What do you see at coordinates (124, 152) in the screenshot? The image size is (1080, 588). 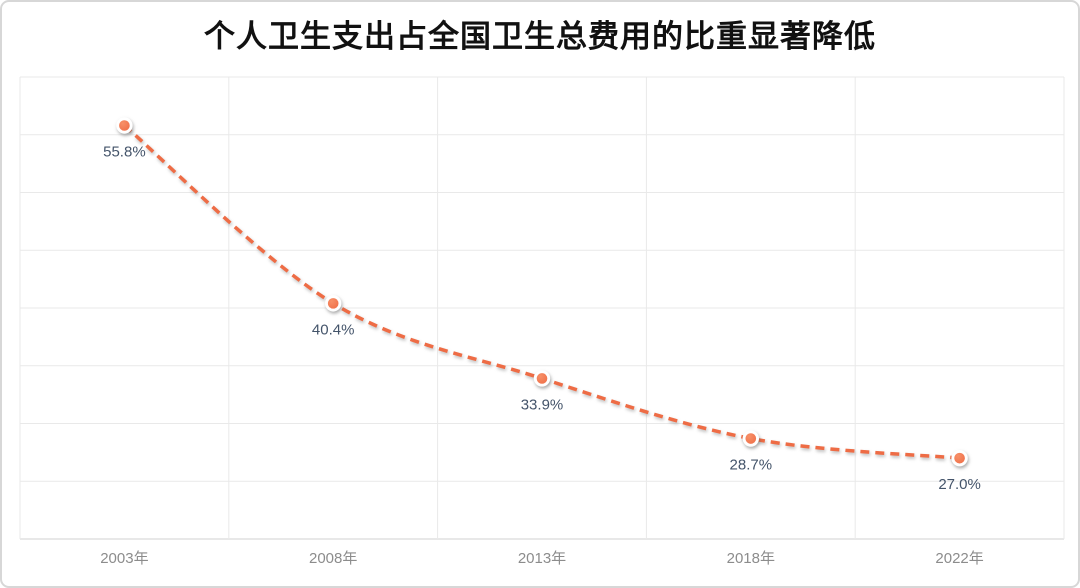 I see `data-label: 55.8%` at bounding box center [124, 152].